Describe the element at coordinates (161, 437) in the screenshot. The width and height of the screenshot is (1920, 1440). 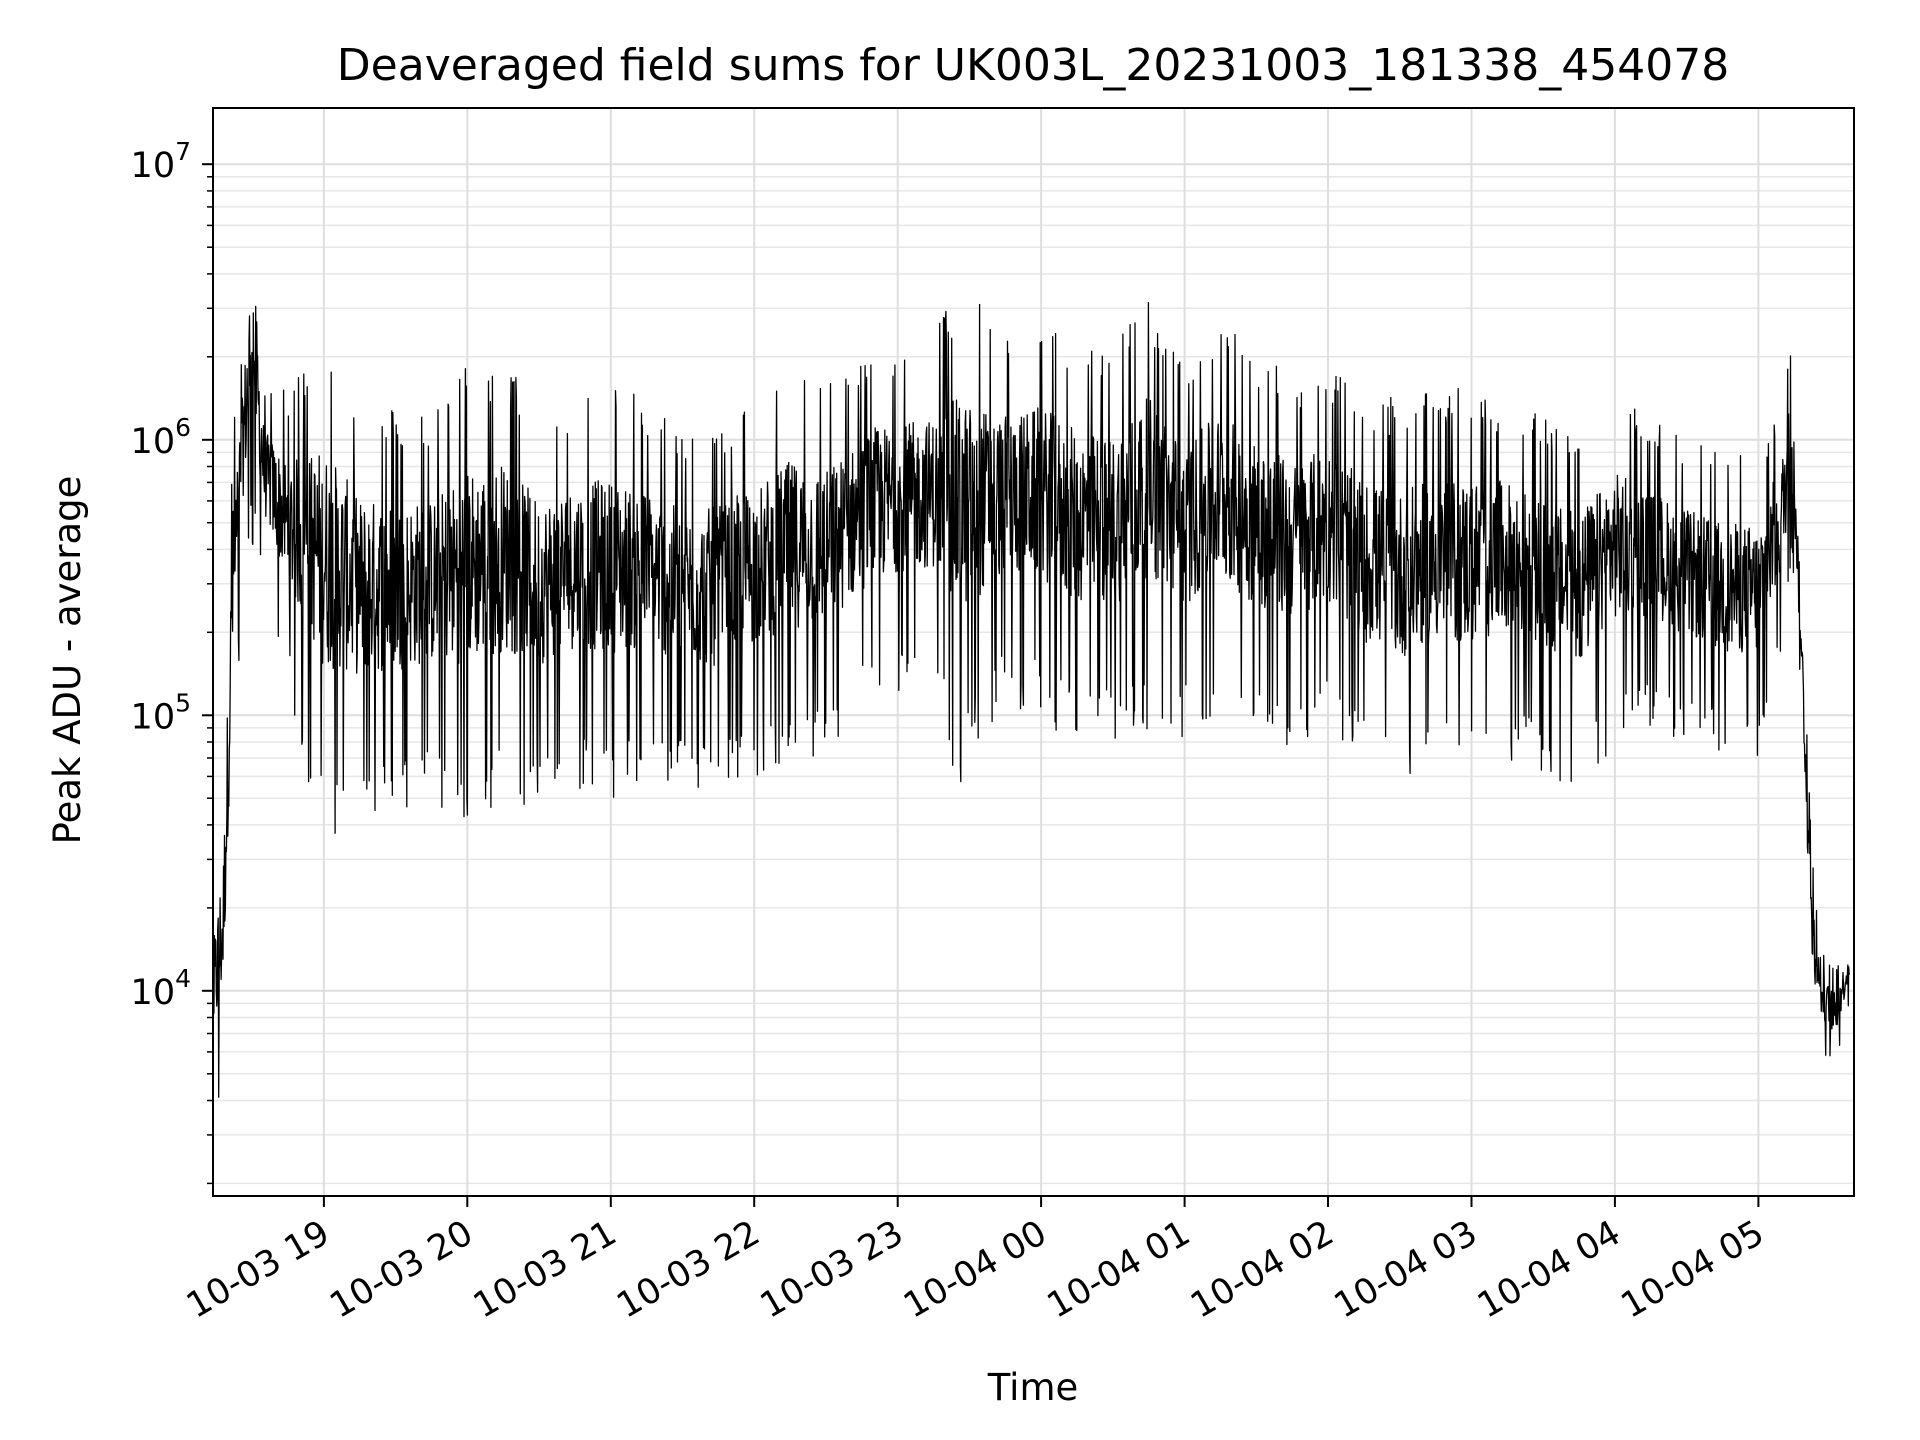
I see `y-tick-label: 10⁶` at that location.